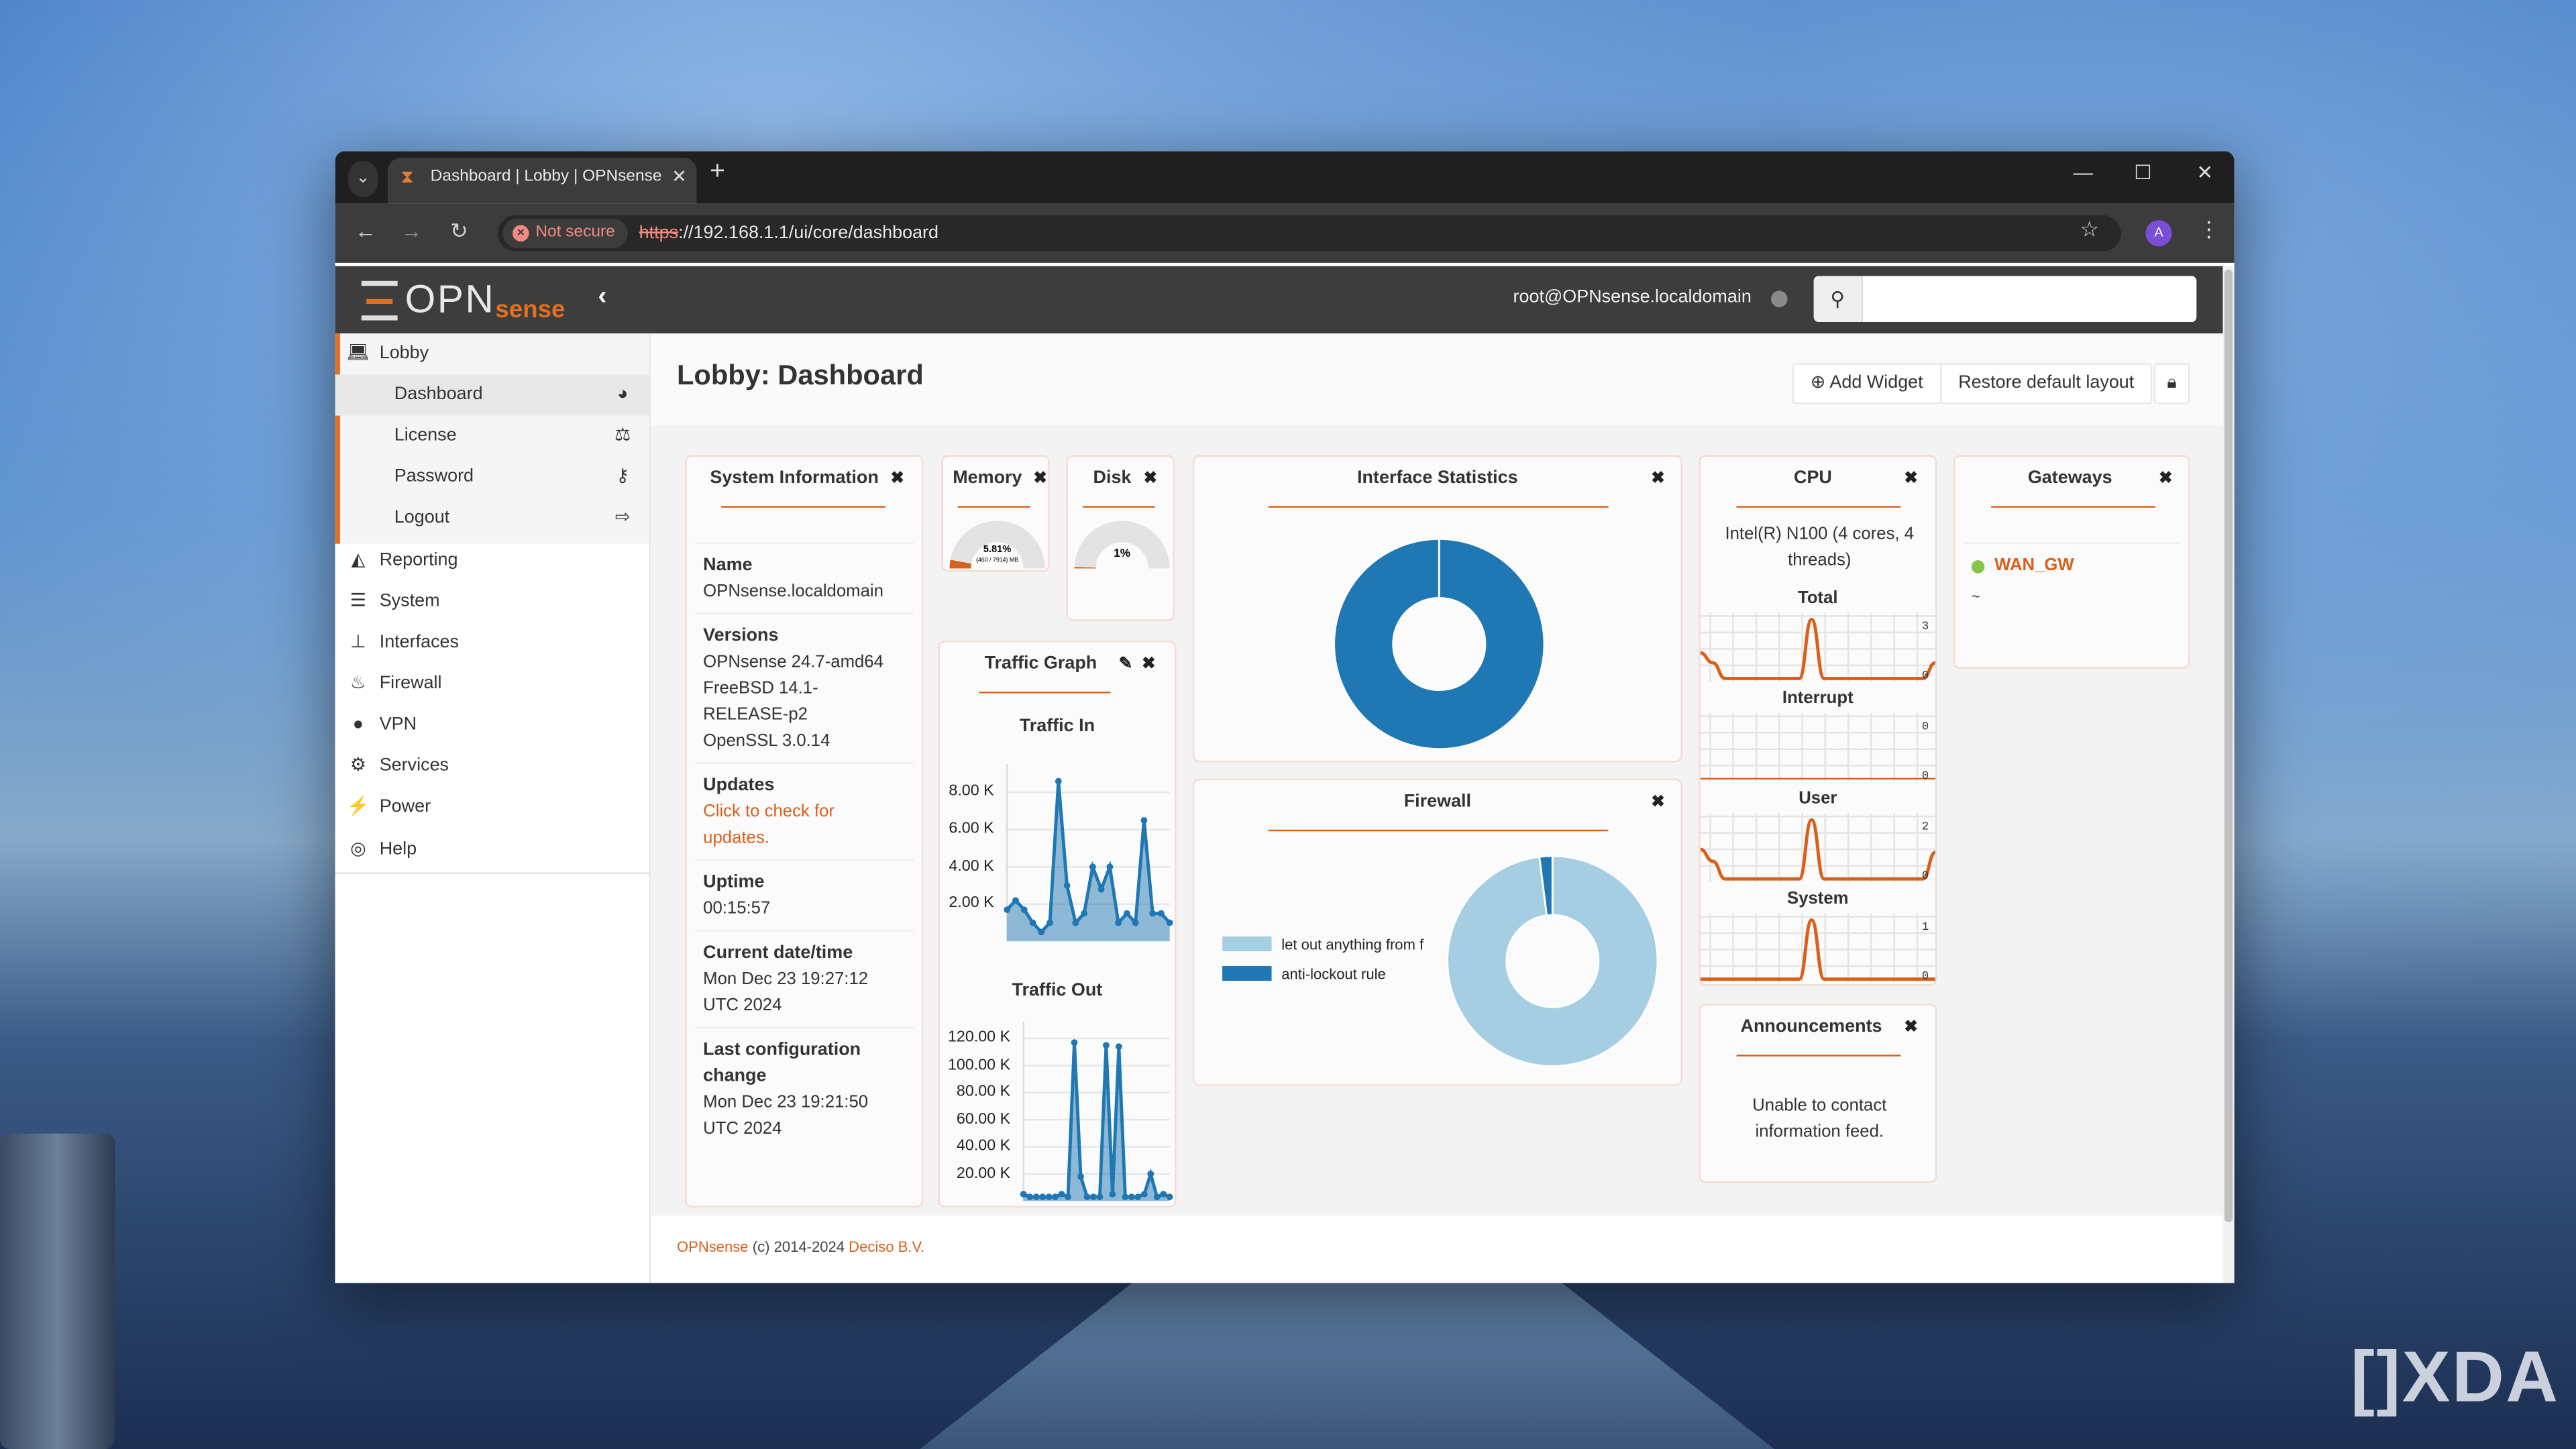  I want to click on cpu_user-chart: 20, so click(1817, 847).